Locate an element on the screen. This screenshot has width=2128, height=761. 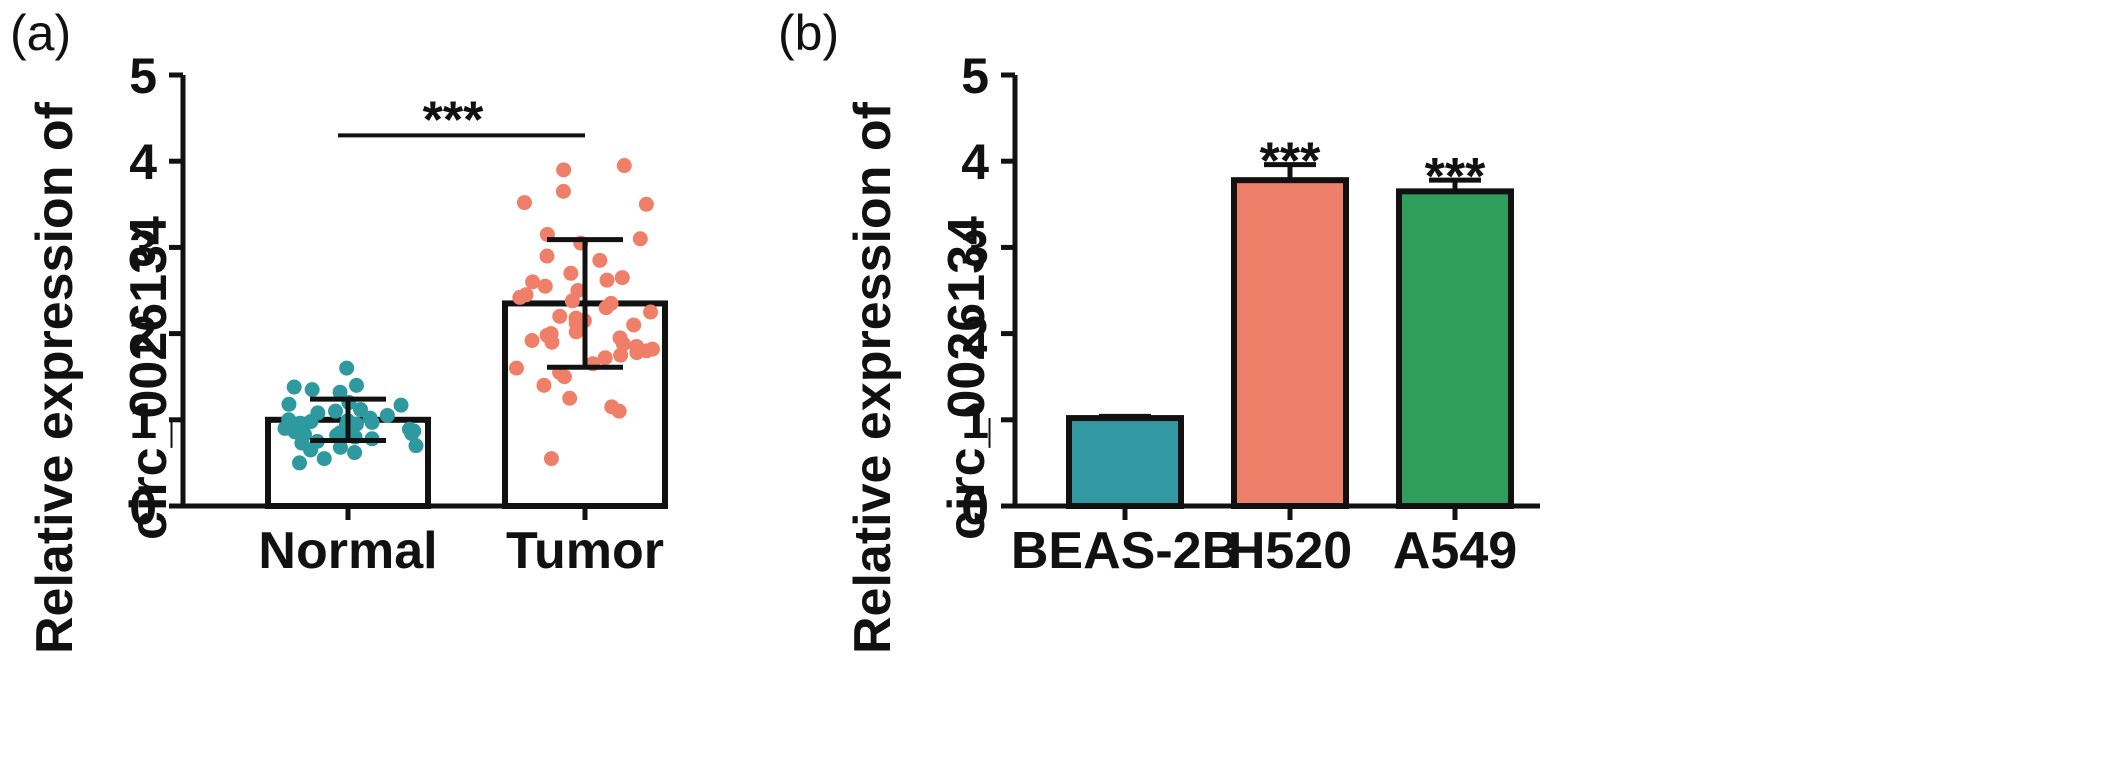
bar-beas-2b is located at coordinates (1125, 462).